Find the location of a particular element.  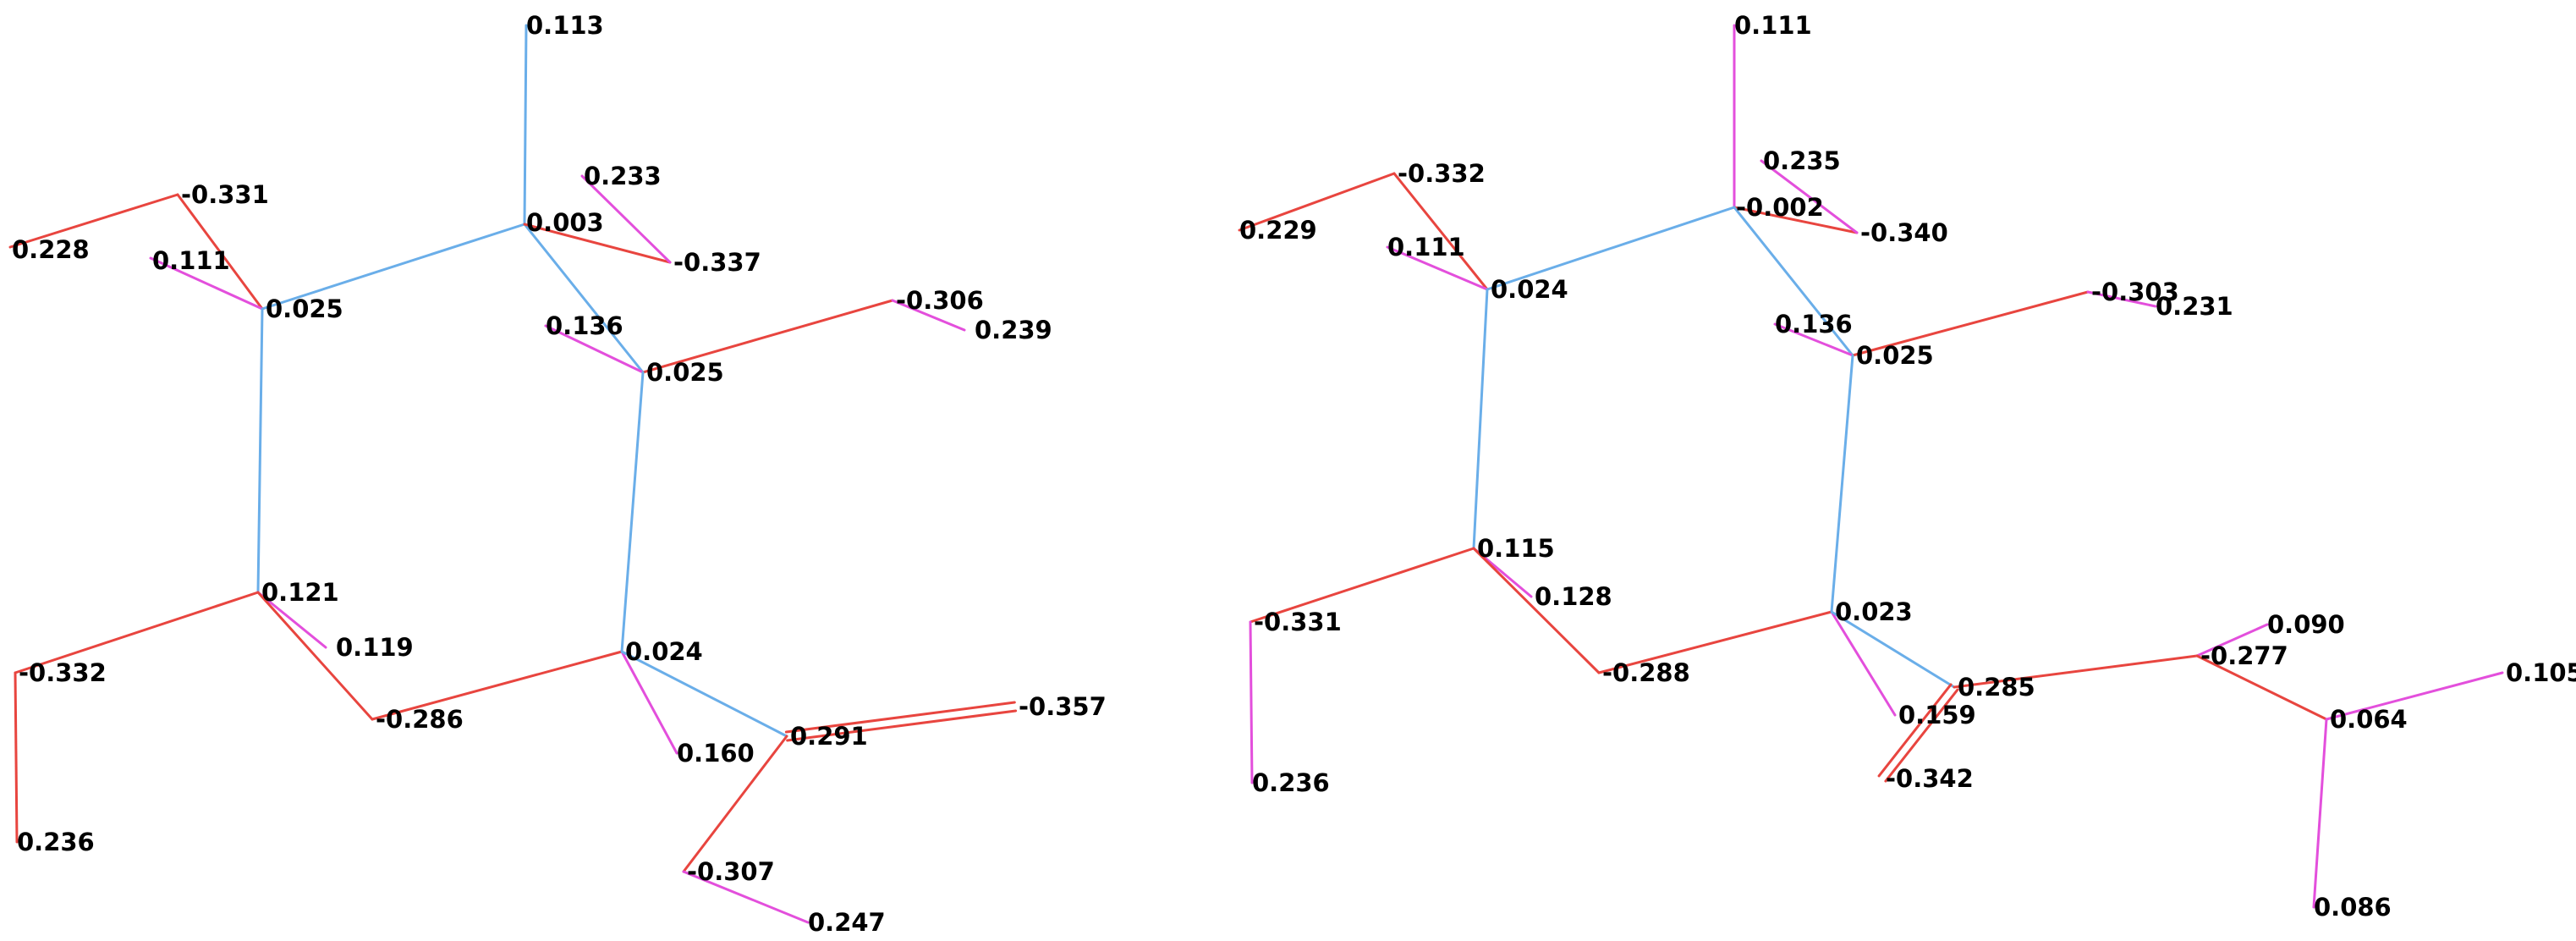

bond-m1-o4-h7 is located at coordinates (16, 757).